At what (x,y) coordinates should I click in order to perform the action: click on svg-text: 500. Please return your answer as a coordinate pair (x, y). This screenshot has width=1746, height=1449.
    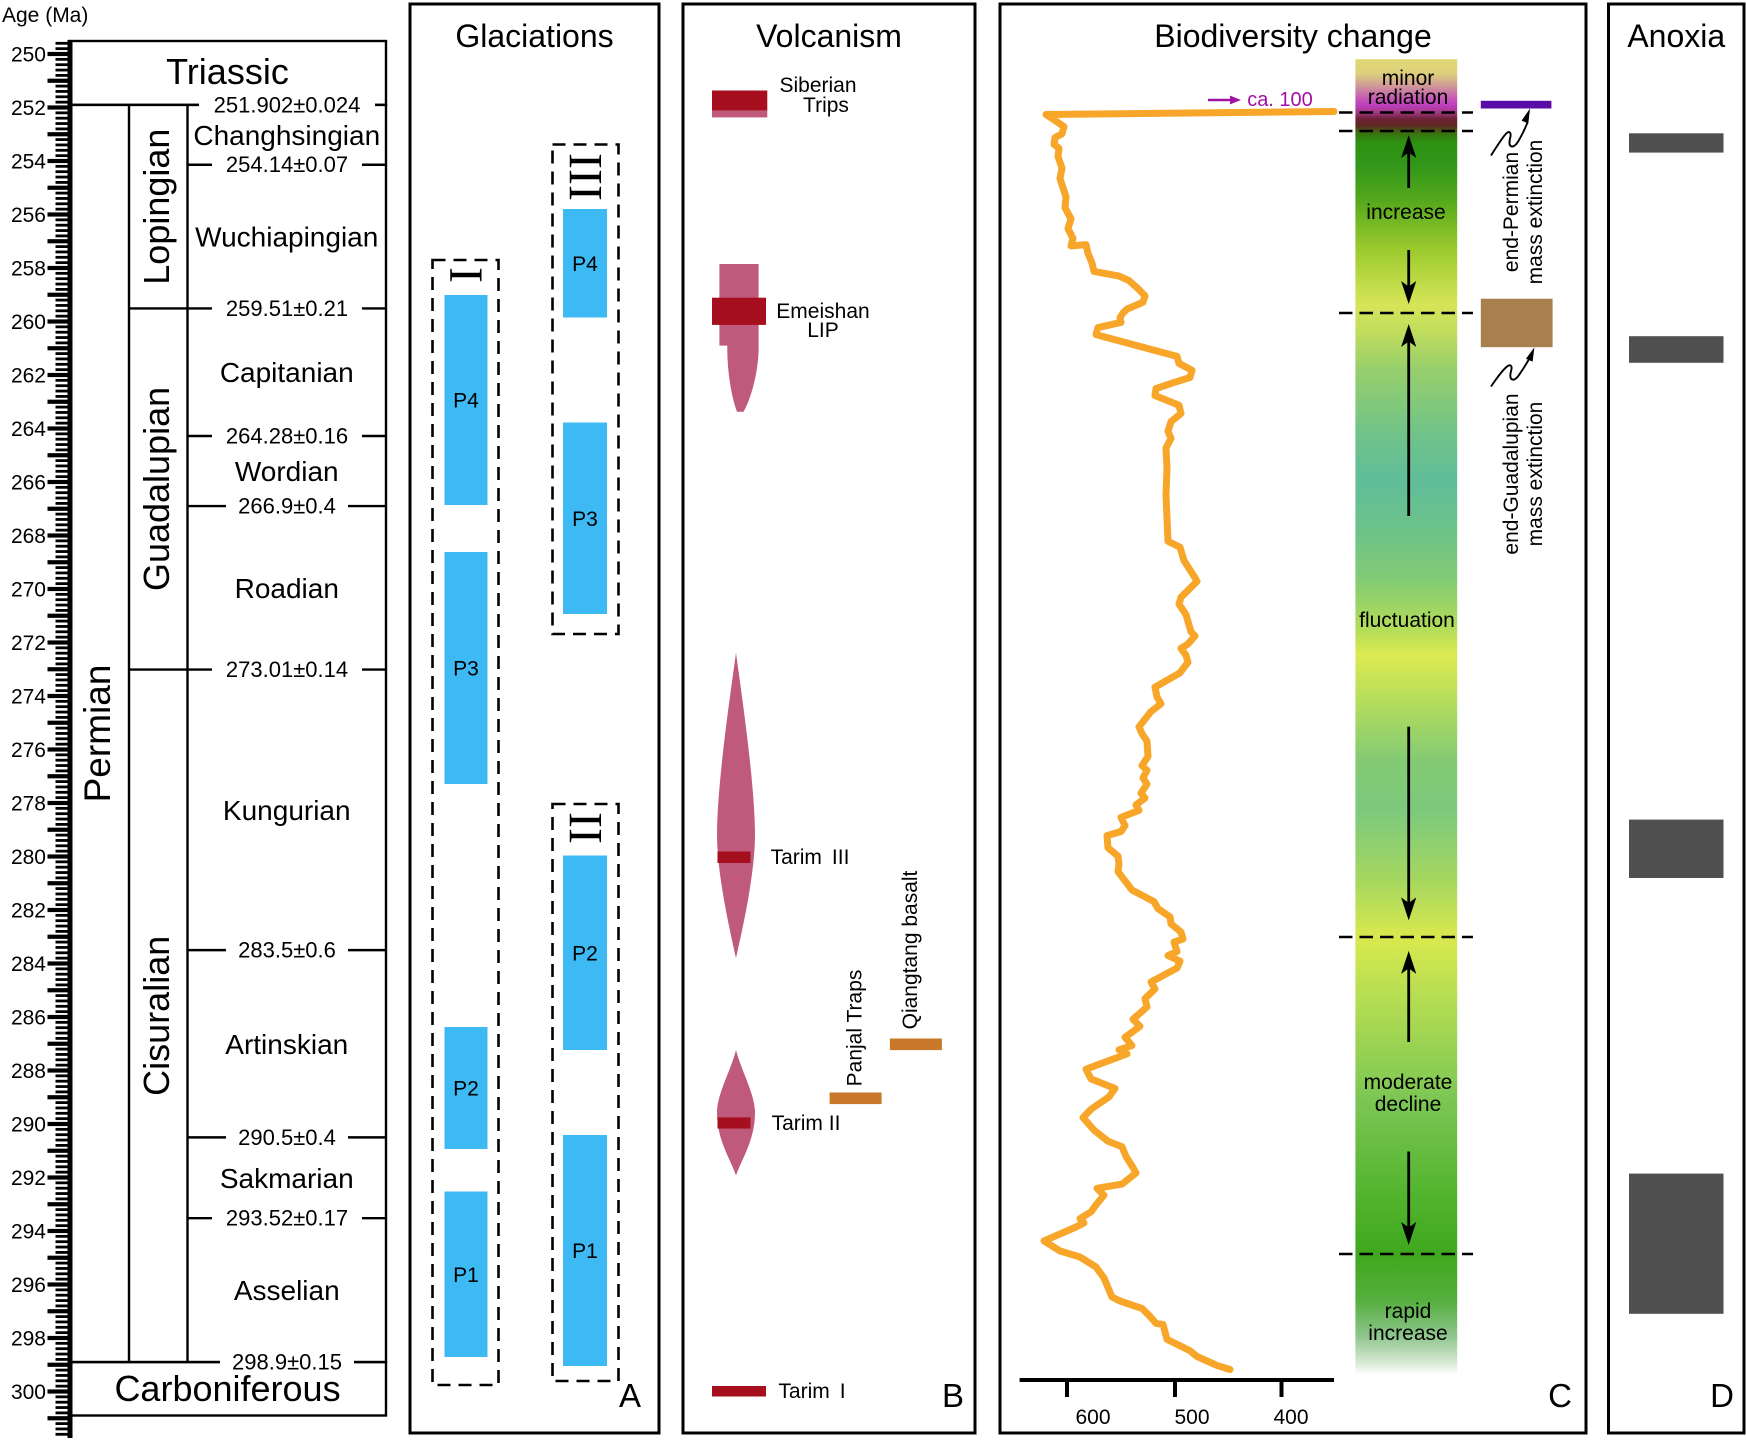
    Looking at the image, I should click on (1191, 1417).